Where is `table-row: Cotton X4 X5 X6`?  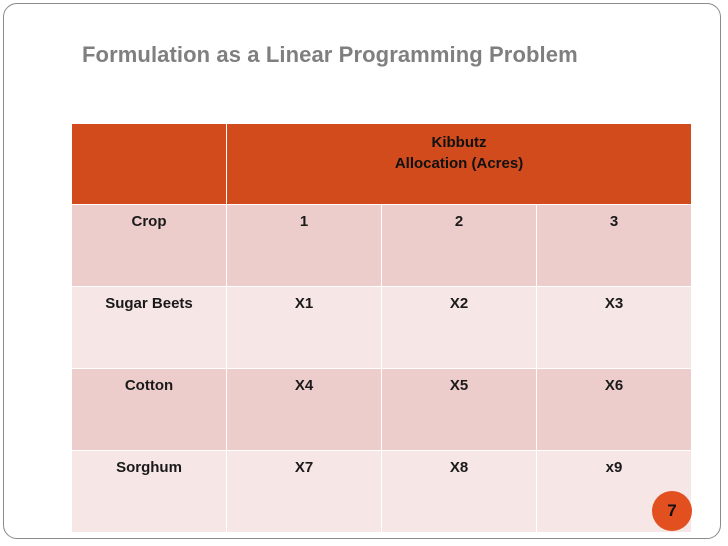
table-row: Cotton X4 X5 X6 is located at coordinates (382, 409).